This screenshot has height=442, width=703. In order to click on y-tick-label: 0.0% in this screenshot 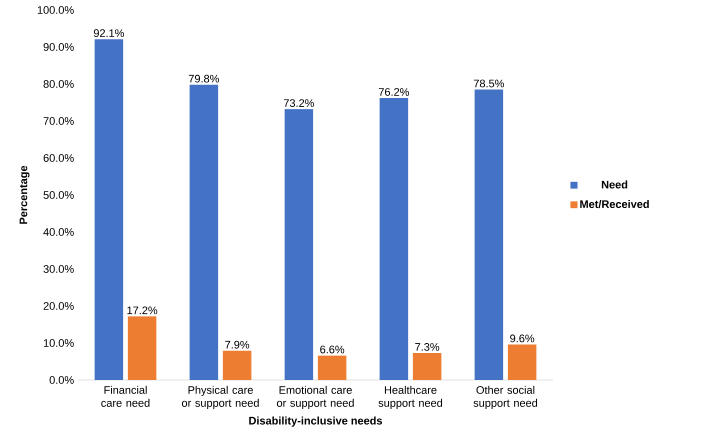, I will do `click(62, 380)`.